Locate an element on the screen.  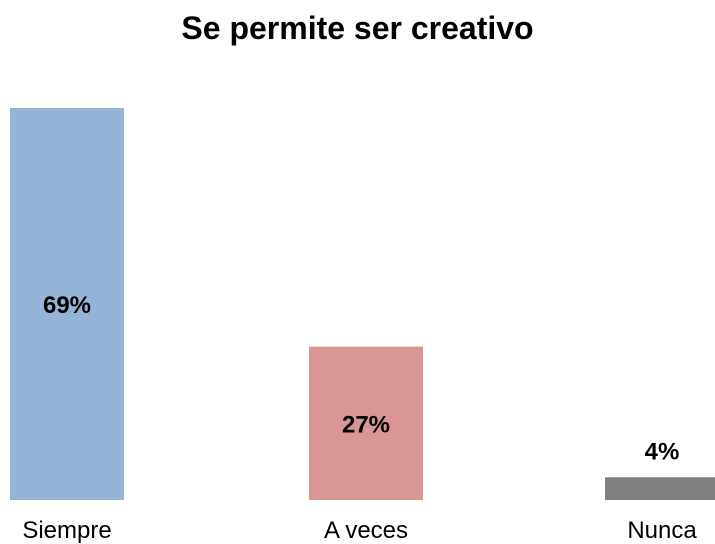
category-label-nunca: Nunca is located at coordinates (662, 530).